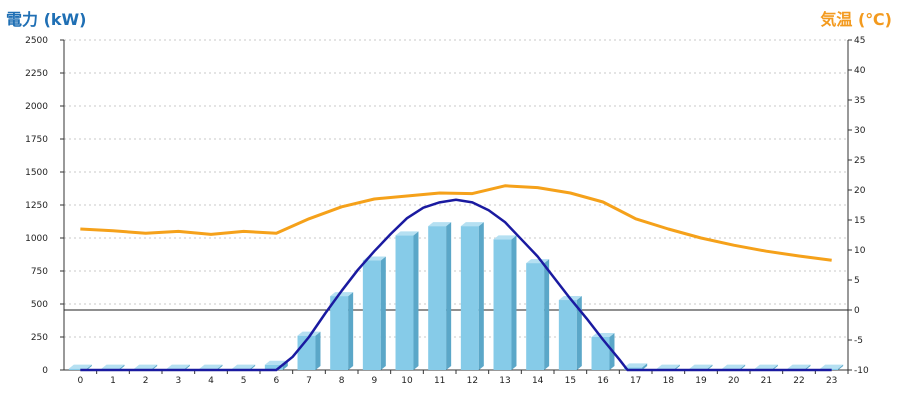  I want to click on x-tick-label: 17, so click(635, 381).